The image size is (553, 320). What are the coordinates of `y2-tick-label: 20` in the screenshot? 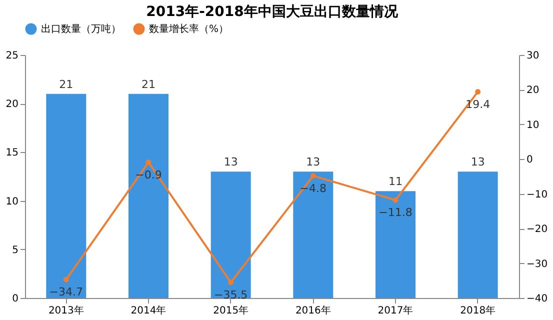 It's located at (533, 90).